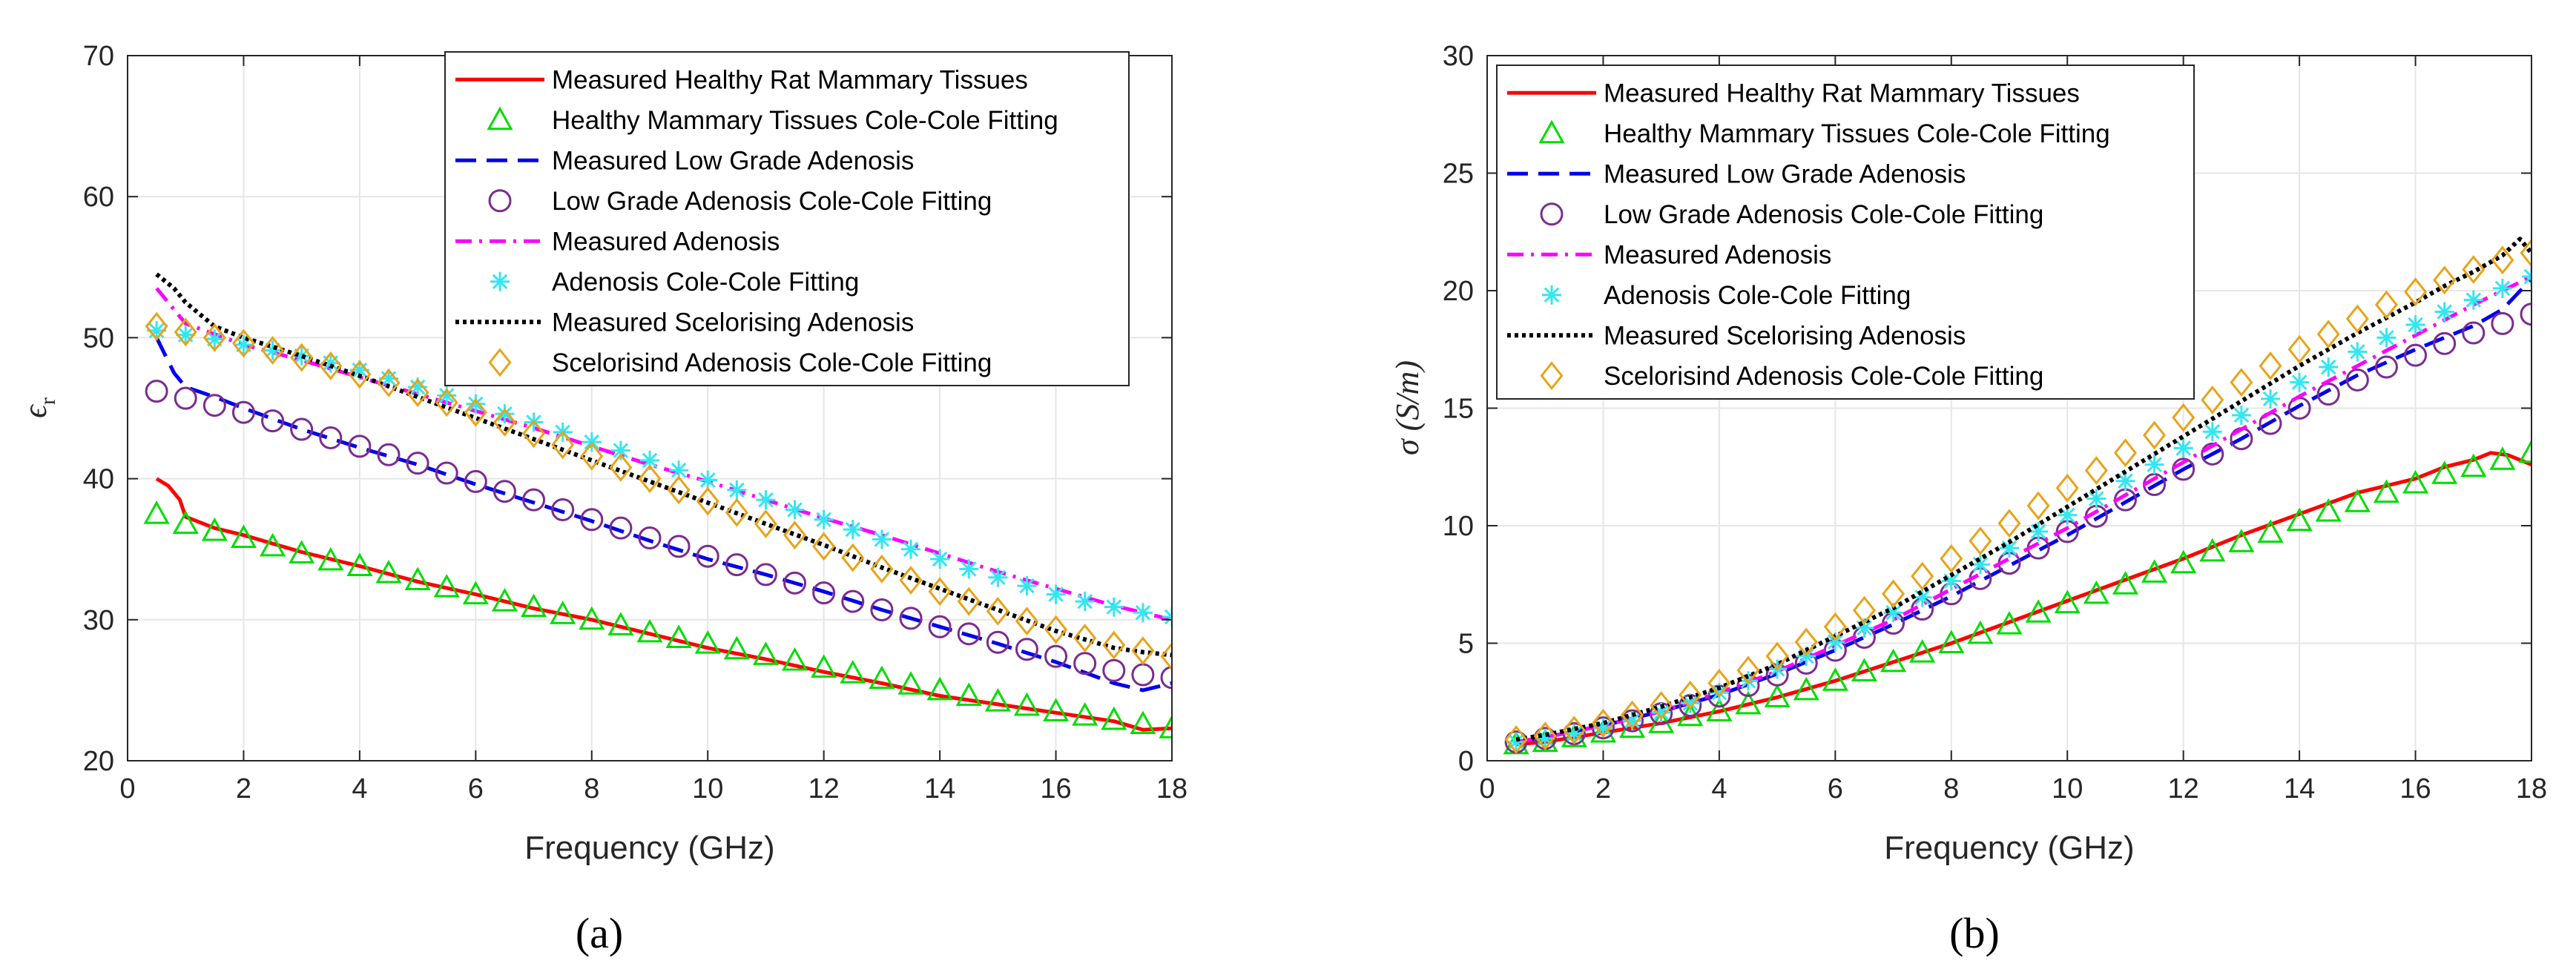  I want to click on x-tick-label: 18, so click(1171, 788).